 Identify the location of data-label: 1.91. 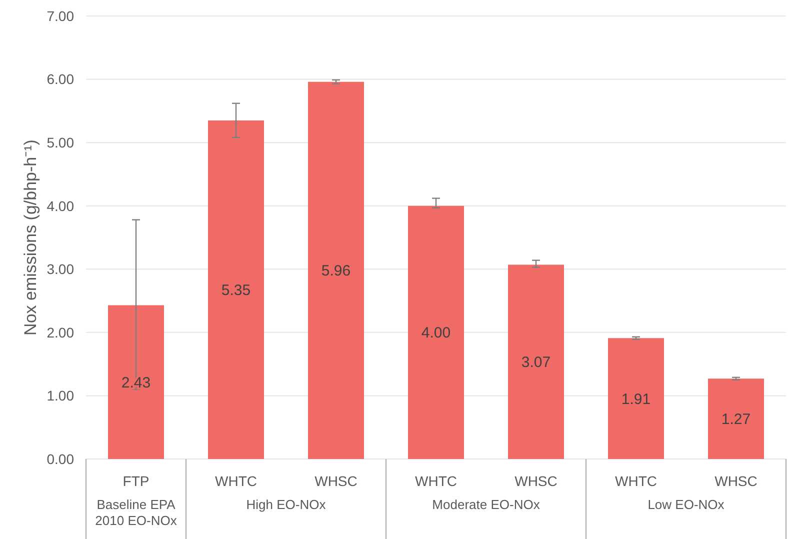
(636, 399).